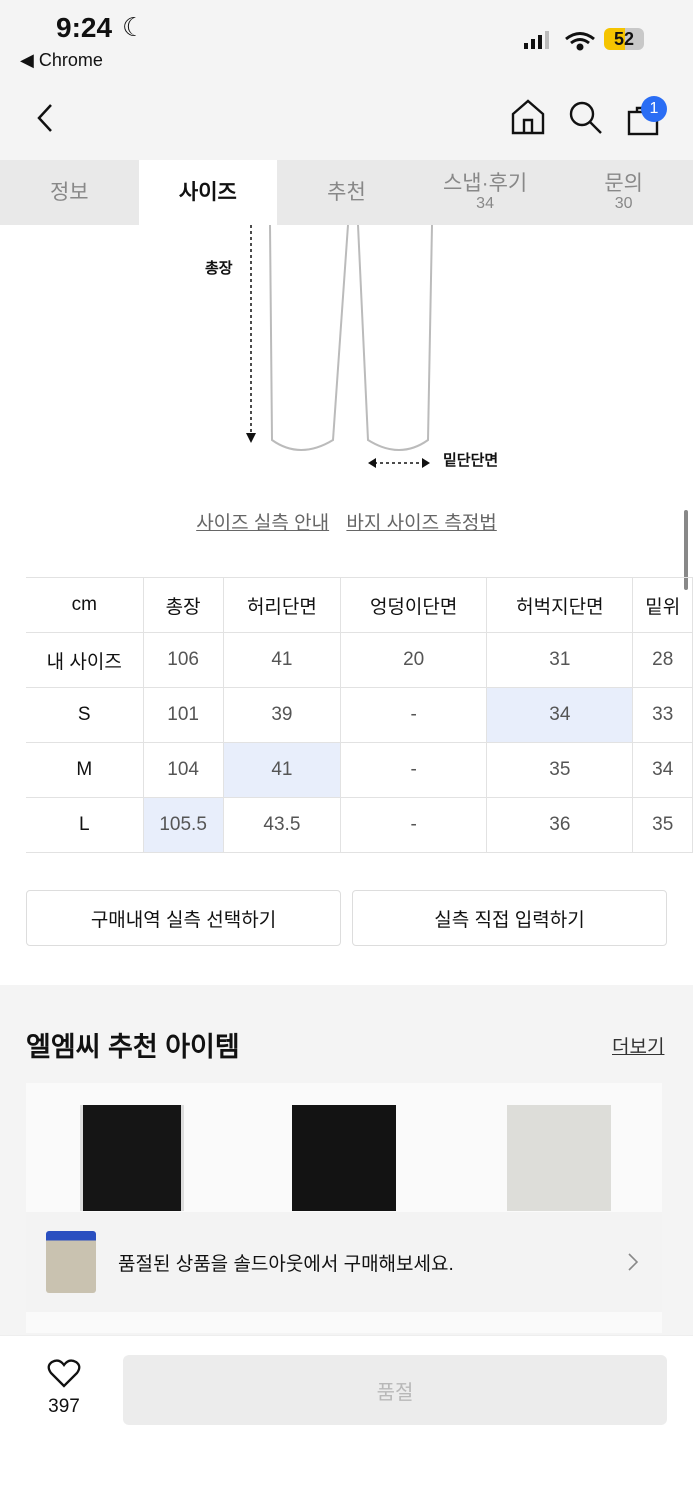 The width and height of the screenshot is (693, 1500). Describe the element at coordinates (414, 605) in the screenshot. I see `header-cell: 엉덩이단면` at that location.